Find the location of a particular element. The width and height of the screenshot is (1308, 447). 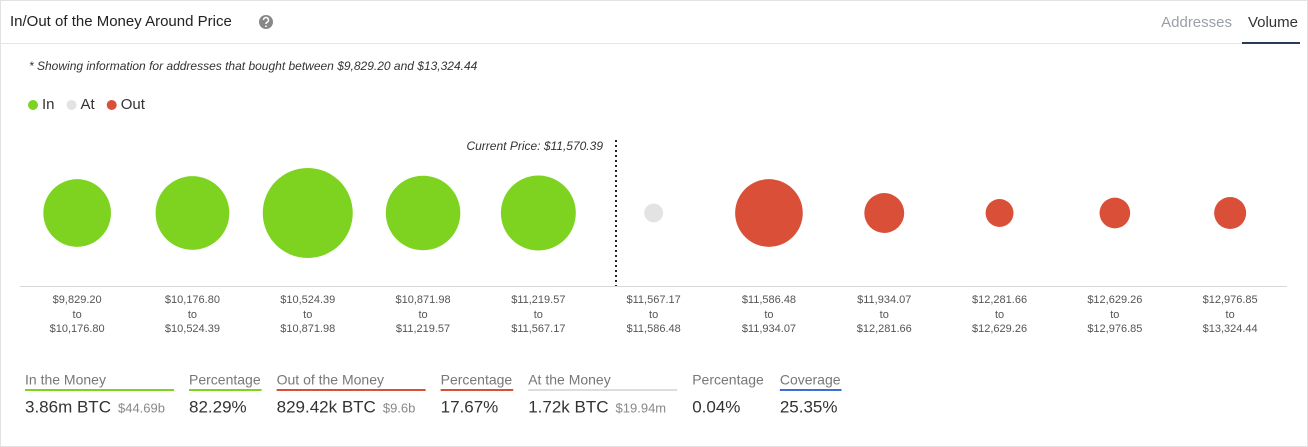

x-tick-label: $10,871.98 is located at coordinates (423, 300).